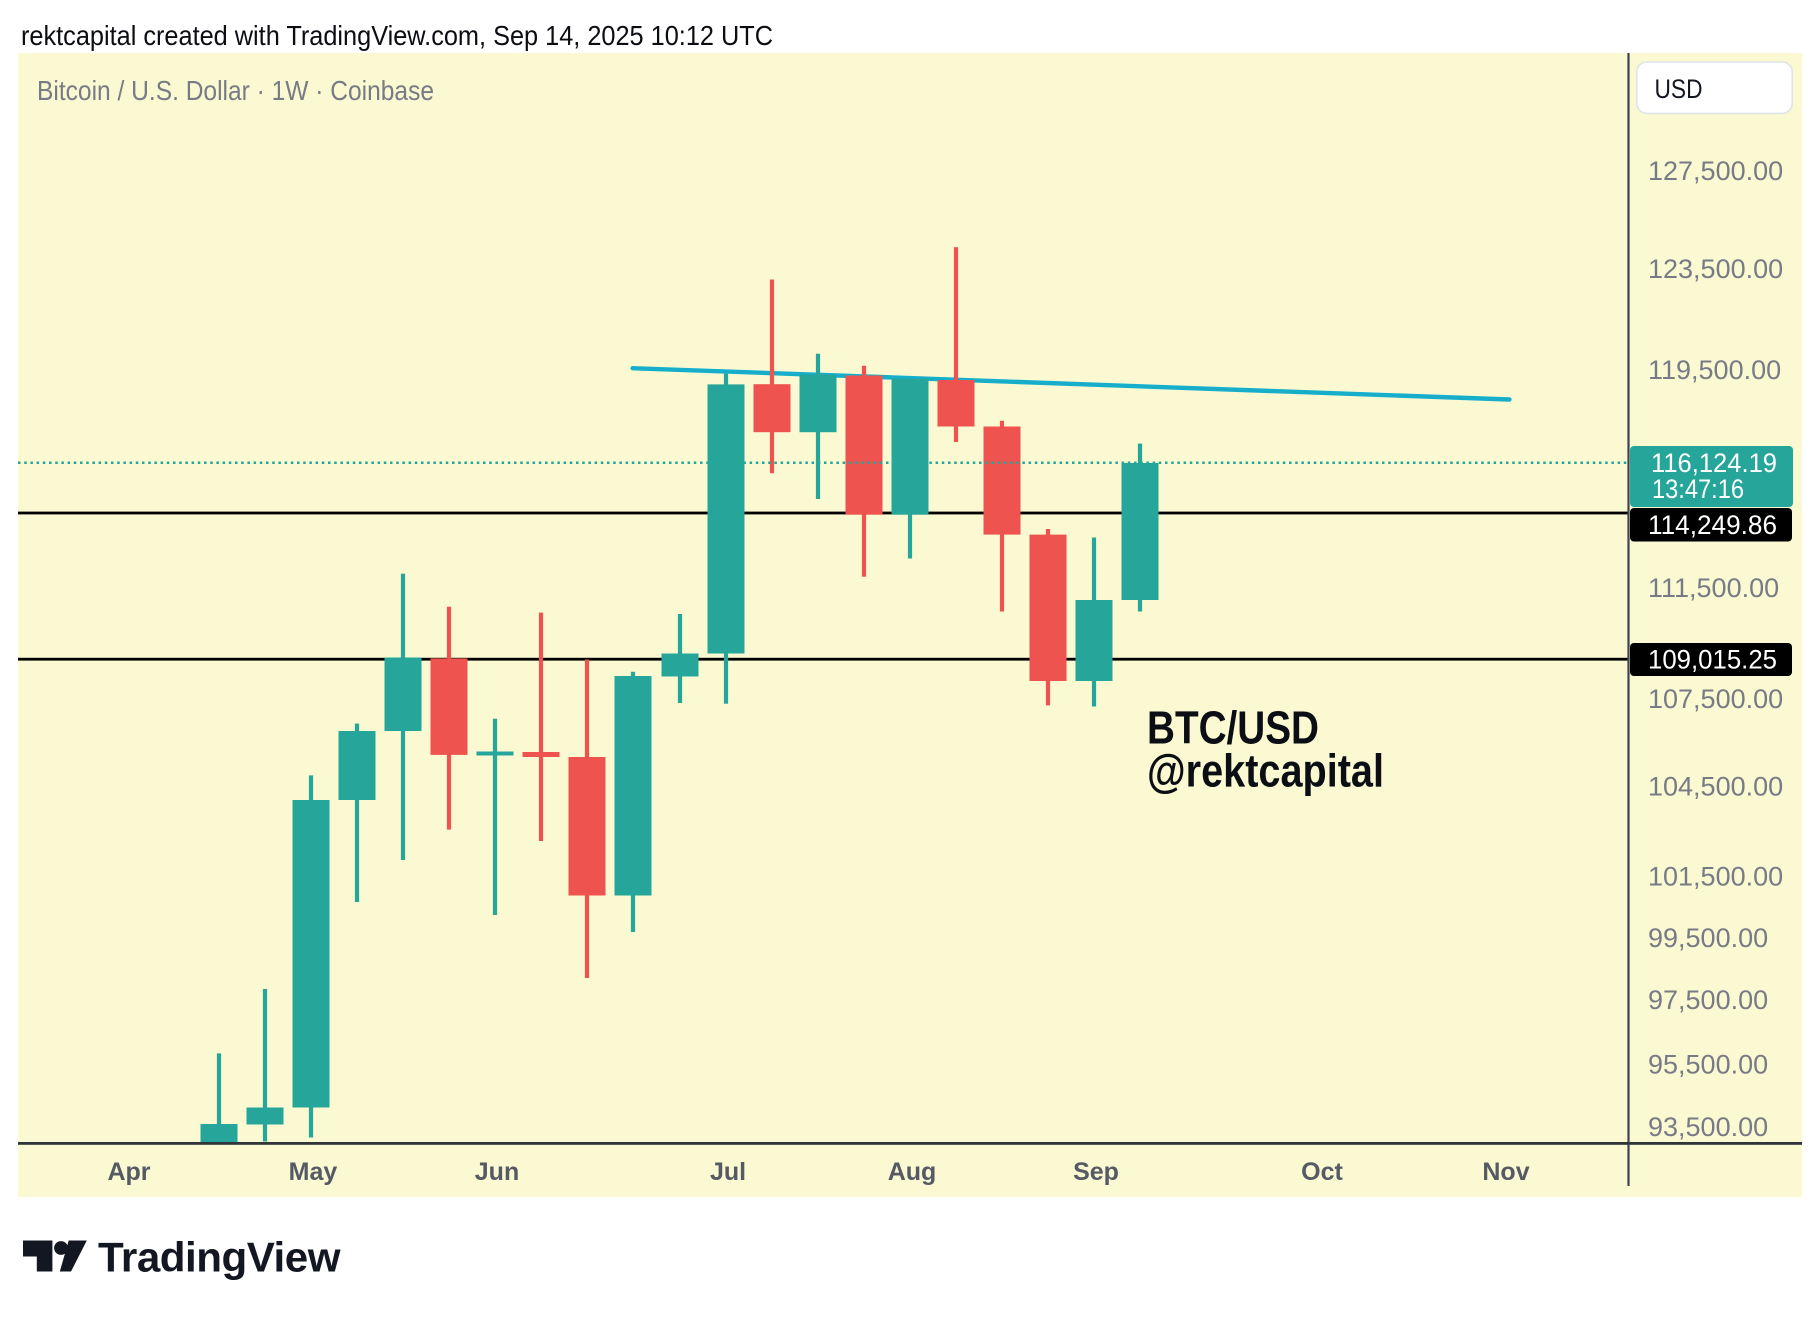 Image resolution: width=1820 pixels, height=1318 pixels. Describe the element at coordinates (1712, 525) in the screenshot. I see `svg-text: 114,249.86` at that location.